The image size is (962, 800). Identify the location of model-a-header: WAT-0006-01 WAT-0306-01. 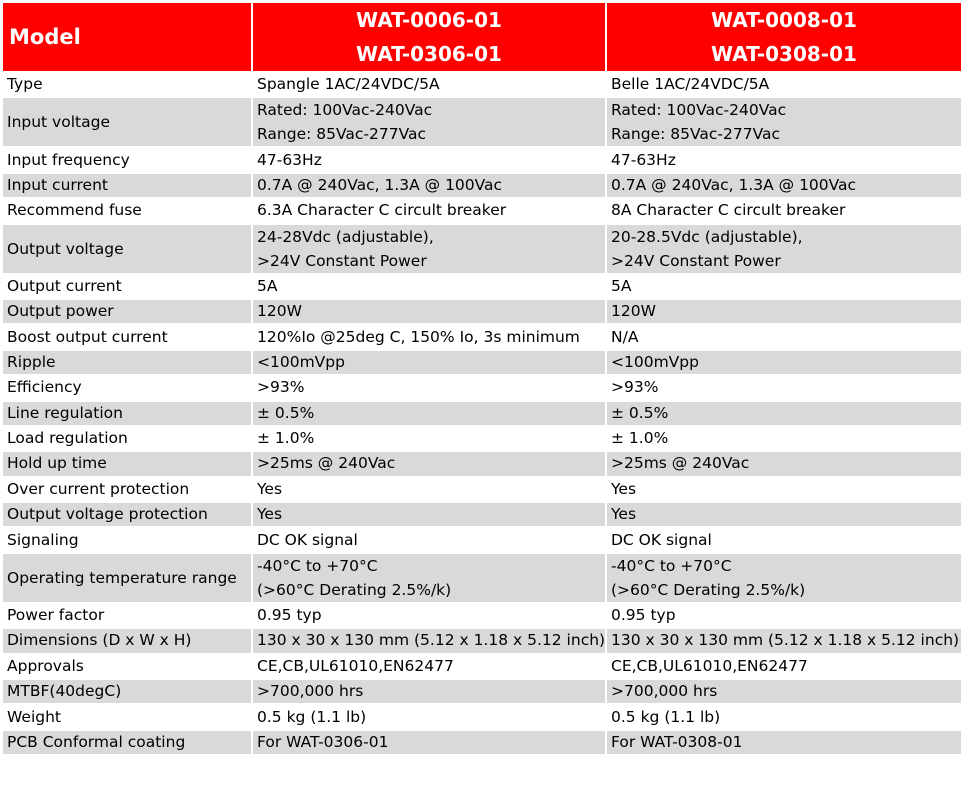
(429, 37).